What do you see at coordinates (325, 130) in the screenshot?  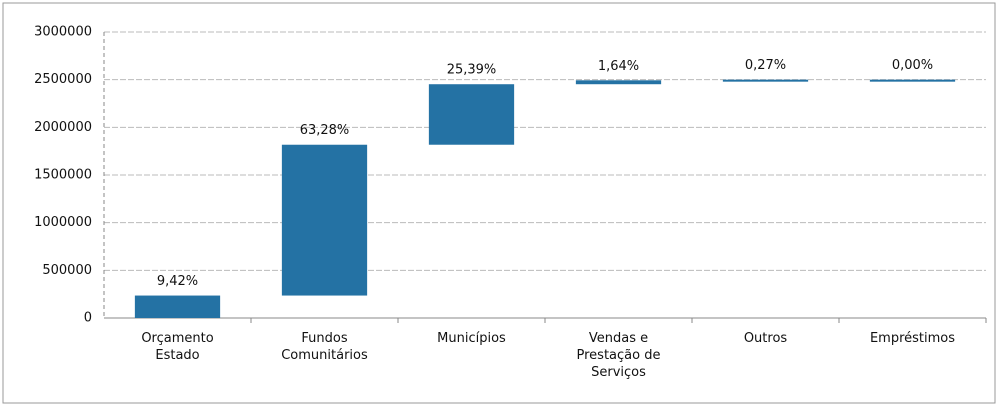 I see `data-label: 63,28%` at bounding box center [325, 130].